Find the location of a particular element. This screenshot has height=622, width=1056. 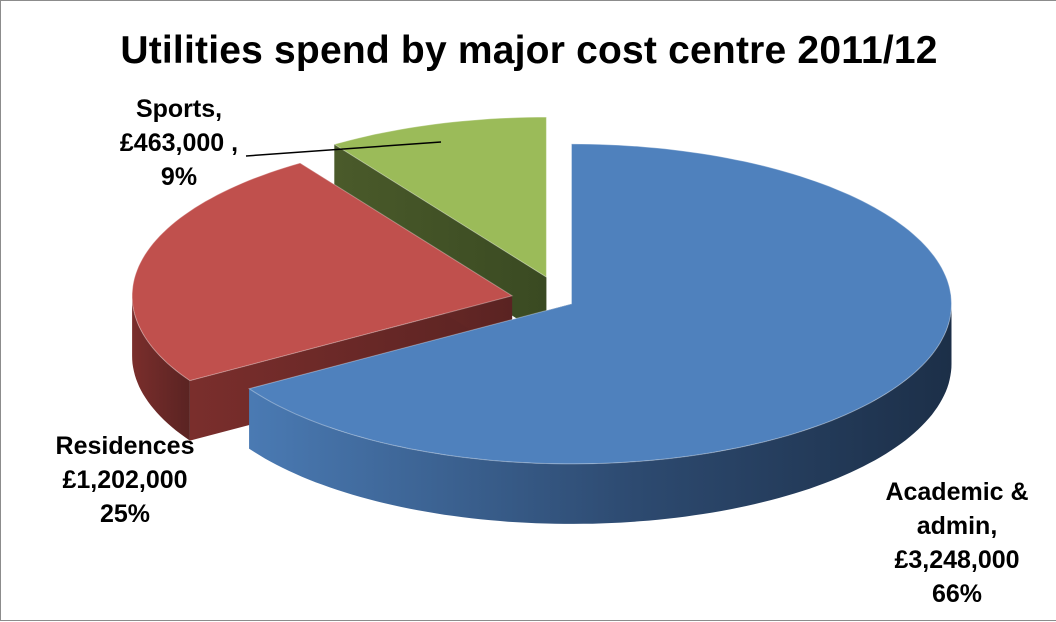

slice-name-line-1: Academic & is located at coordinates (957, 492).